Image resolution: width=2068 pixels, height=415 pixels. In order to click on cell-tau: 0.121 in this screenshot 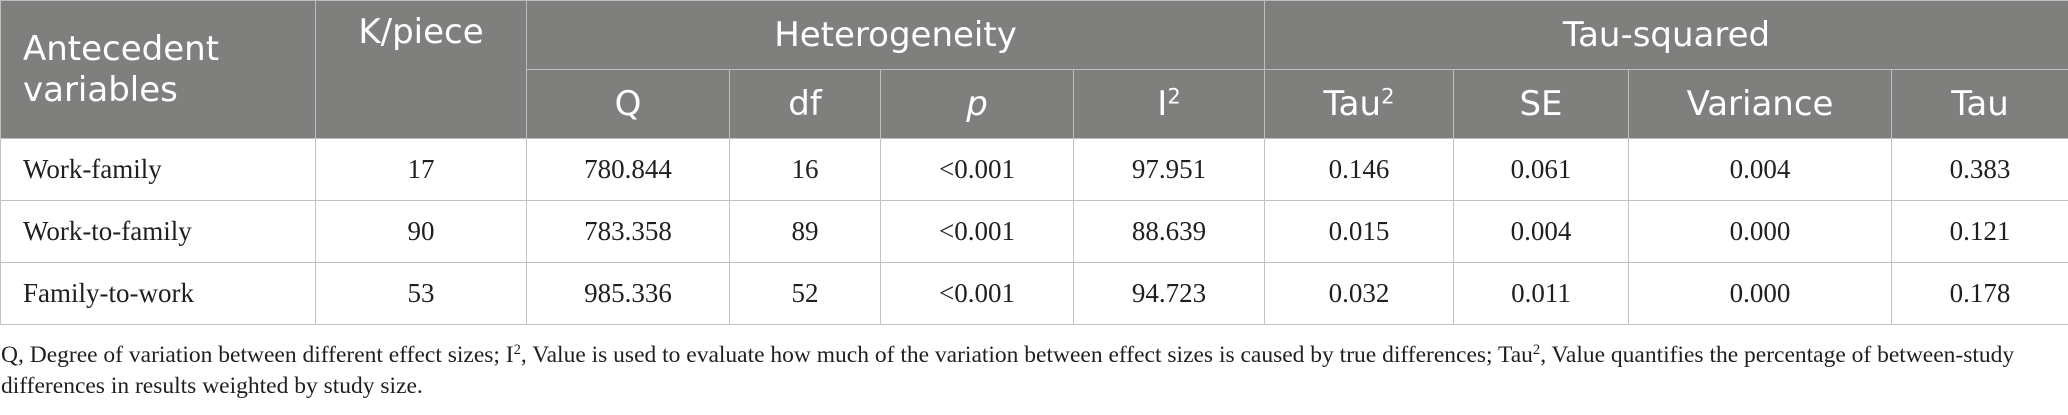, I will do `click(1979, 231)`.